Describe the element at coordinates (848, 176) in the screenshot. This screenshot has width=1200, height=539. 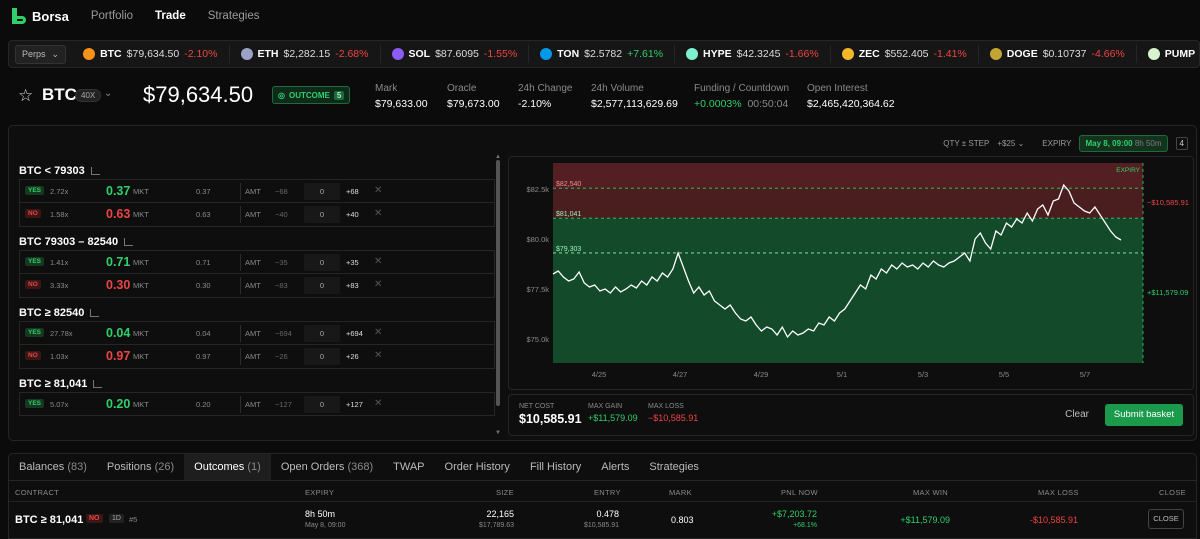
I see `loss-zone-upper` at that location.